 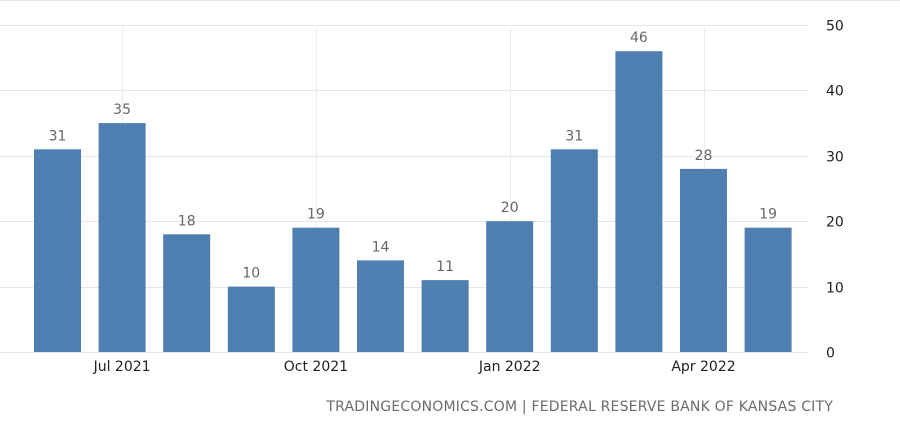 What do you see at coordinates (703, 260) in the screenshot?
I see `bar-apr-2022` at bounding box center [703, 260].